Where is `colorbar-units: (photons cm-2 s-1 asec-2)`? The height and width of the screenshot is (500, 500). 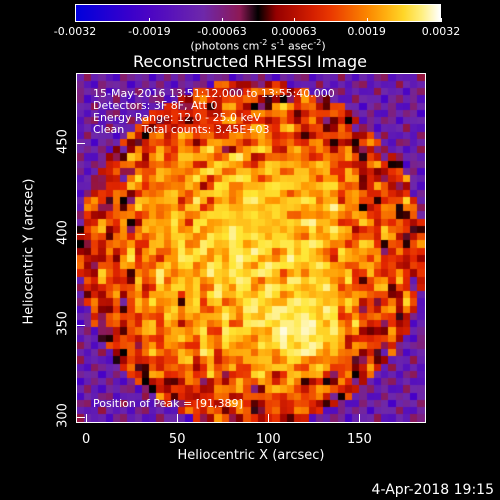 colorbar-units: (photons cm-2 s-1 asec-2) is located at coordinates (258, 45).